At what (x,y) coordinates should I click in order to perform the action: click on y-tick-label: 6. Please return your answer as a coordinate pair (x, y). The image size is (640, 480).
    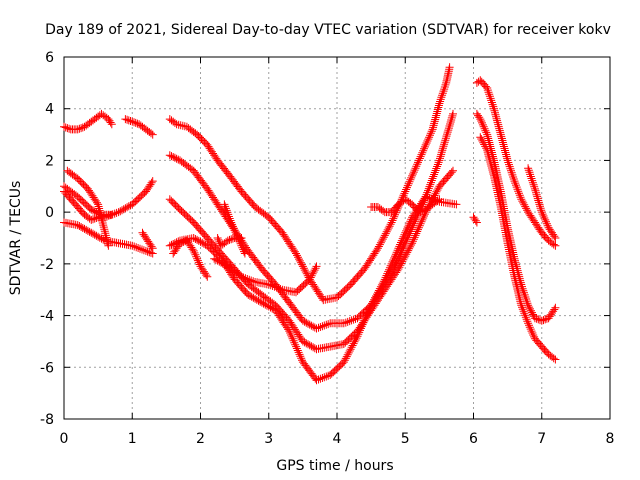
    Looking at the image, I should click on (49, 58).